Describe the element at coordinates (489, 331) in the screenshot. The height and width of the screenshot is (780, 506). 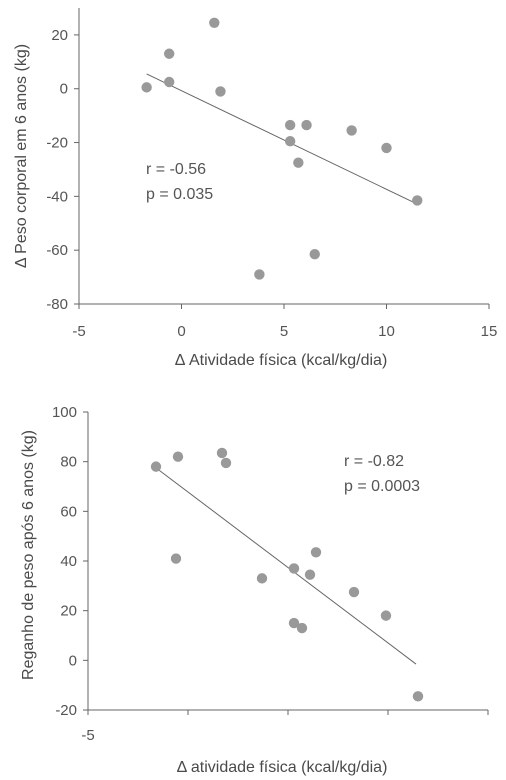
I see `chart-1-x-tick-label: 15` at that location.